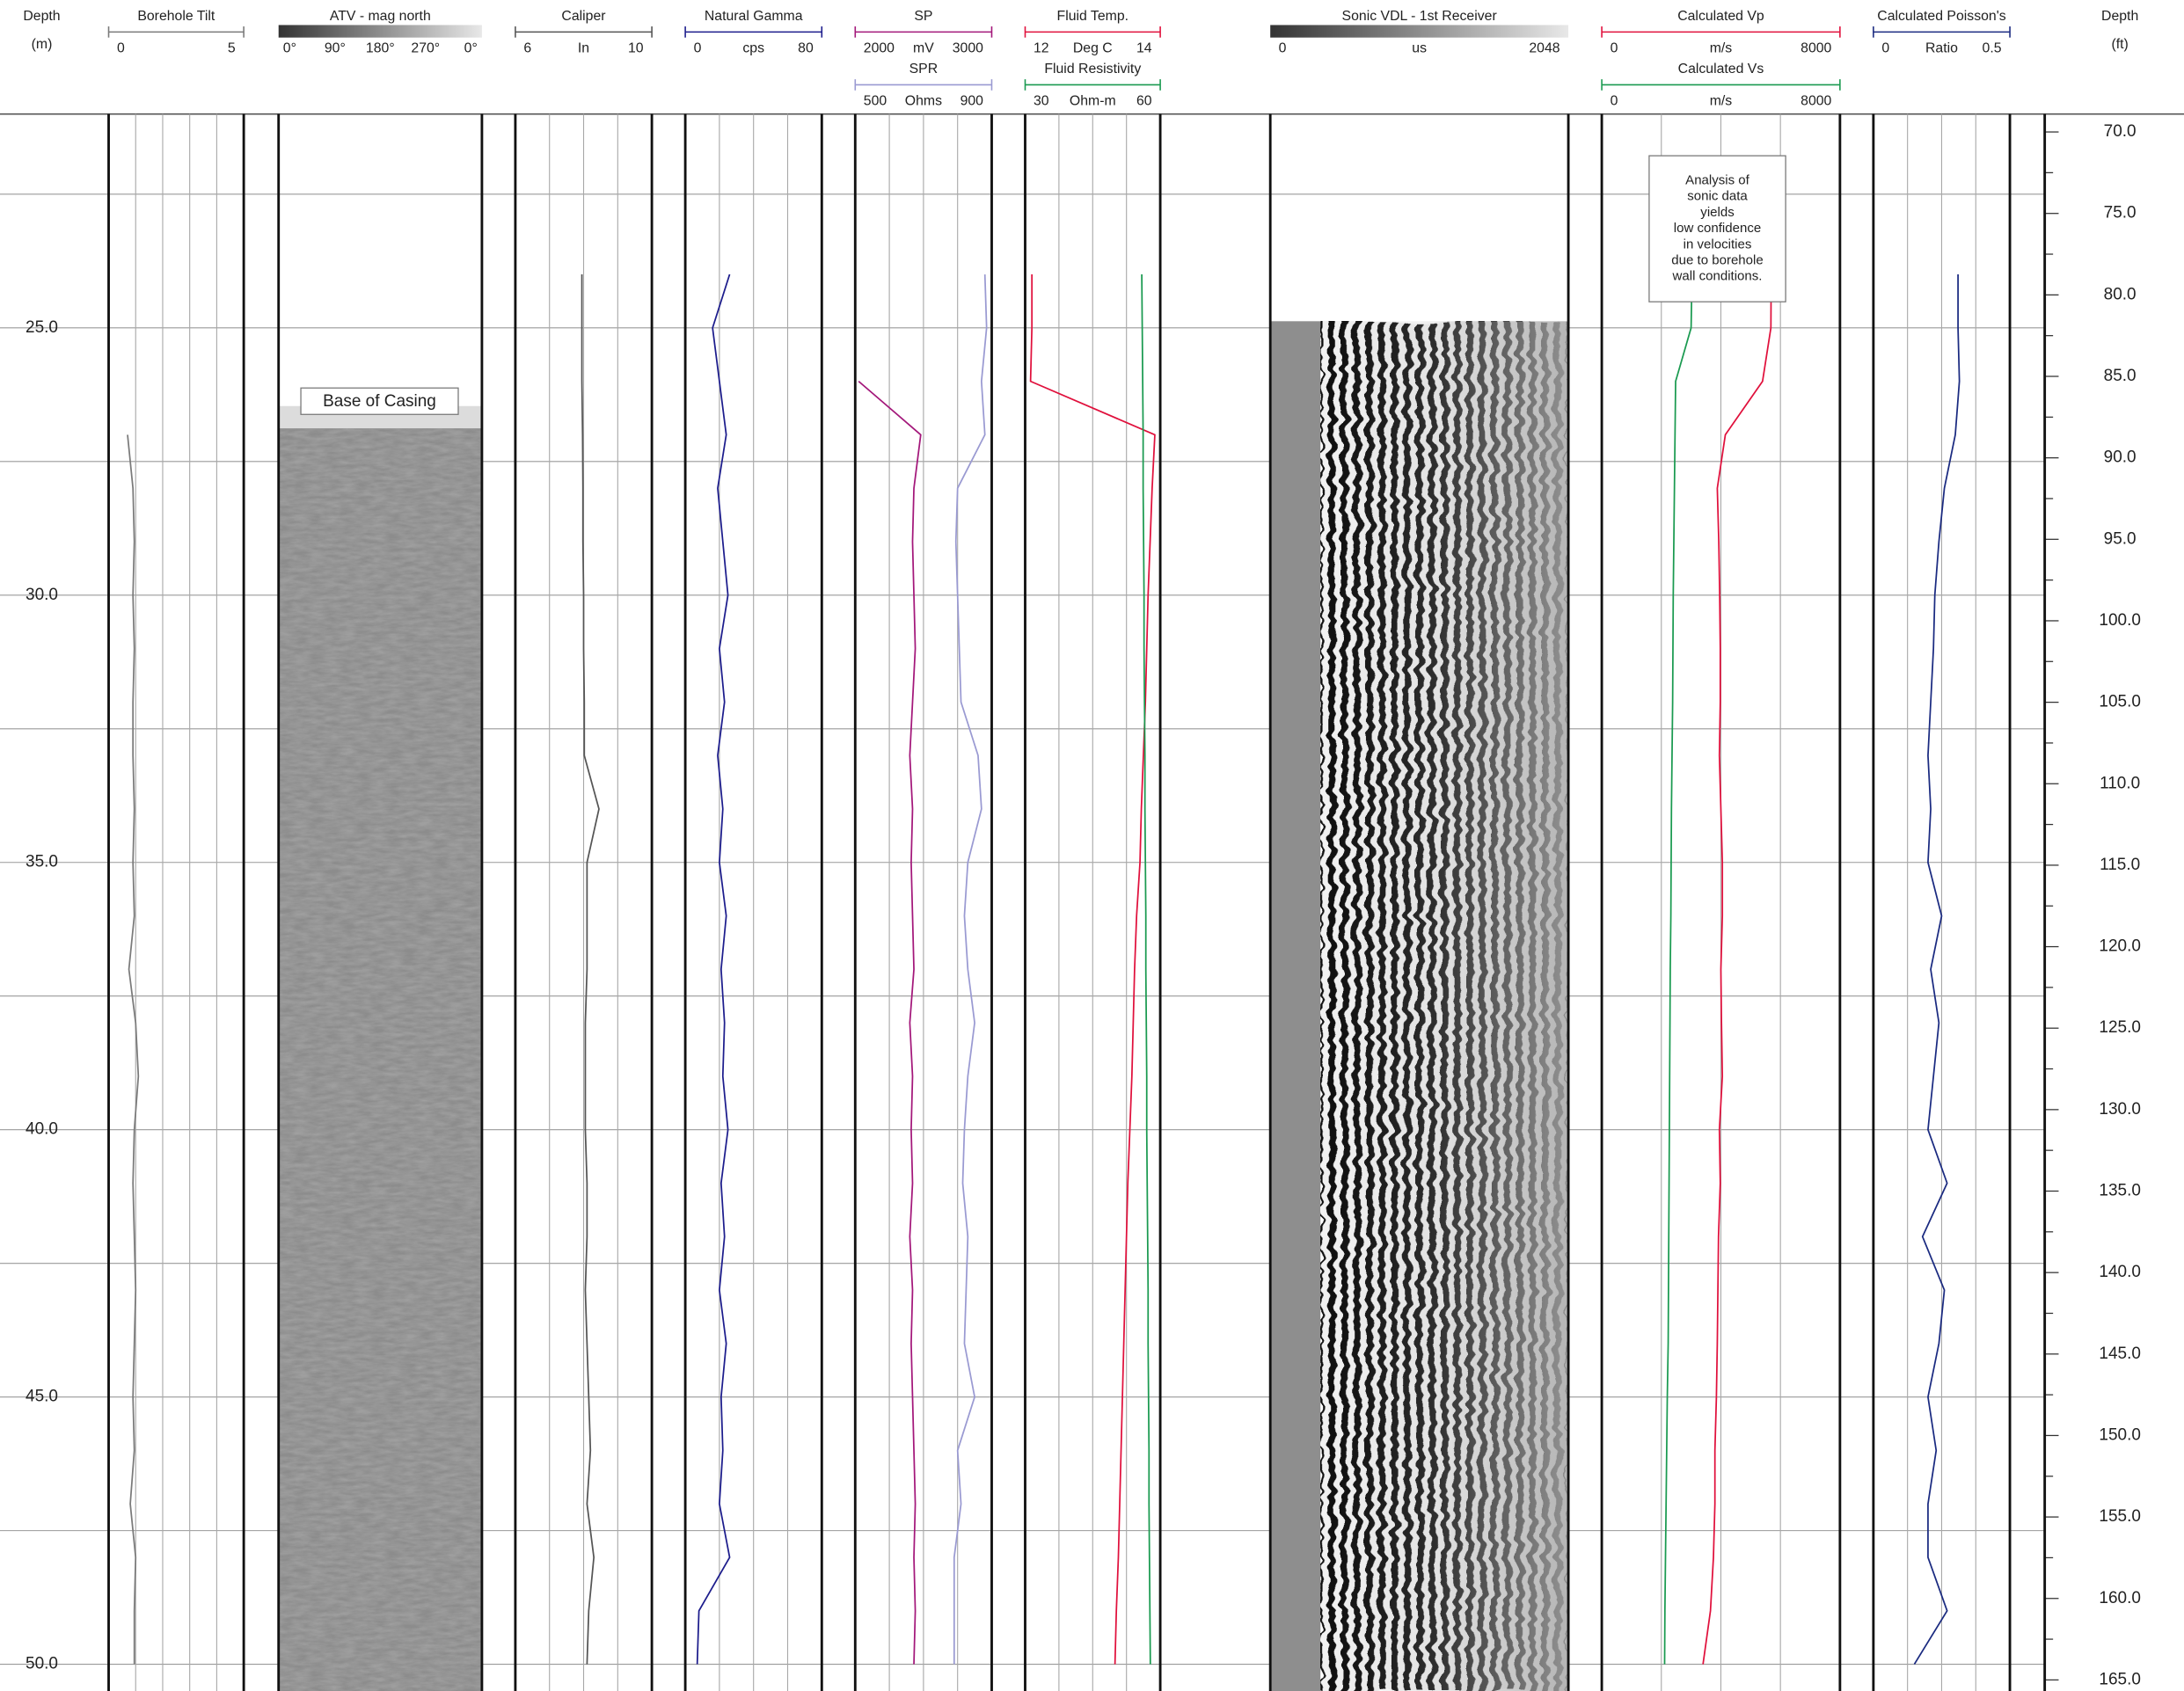 The height and width of the screenshot is (1691, 2184). Describe the element at coordinates (2120, 702) in the screenshot. I see `y2-tick-label: 105.0` at that location.